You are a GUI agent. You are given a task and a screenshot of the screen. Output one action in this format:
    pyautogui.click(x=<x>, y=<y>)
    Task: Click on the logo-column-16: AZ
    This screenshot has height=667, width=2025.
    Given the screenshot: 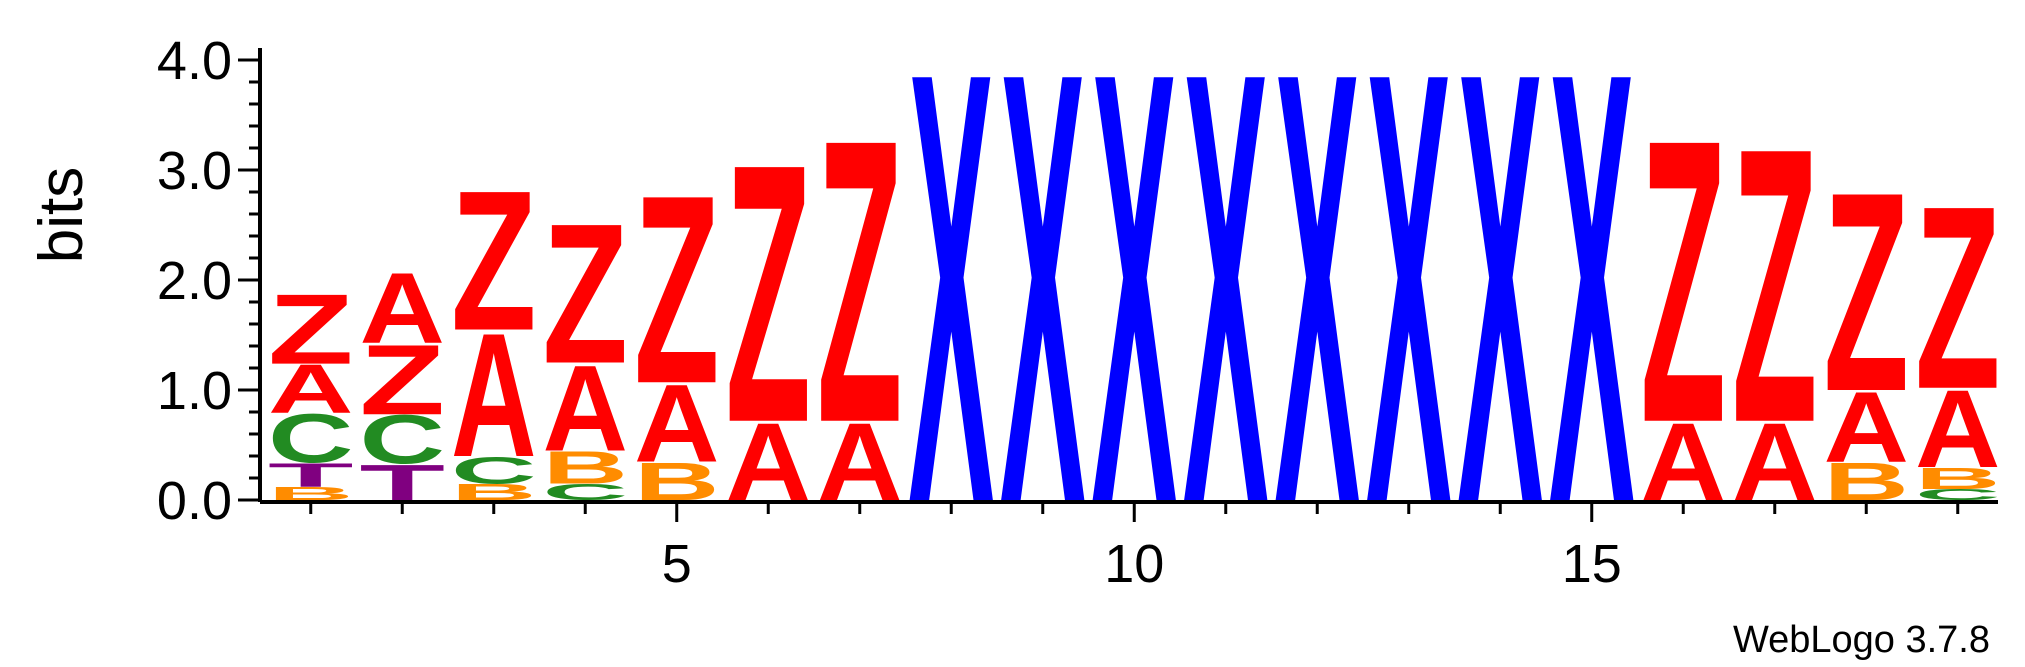 What is the action you would take?
    pyautogui.click(x=1683, y=290)
    